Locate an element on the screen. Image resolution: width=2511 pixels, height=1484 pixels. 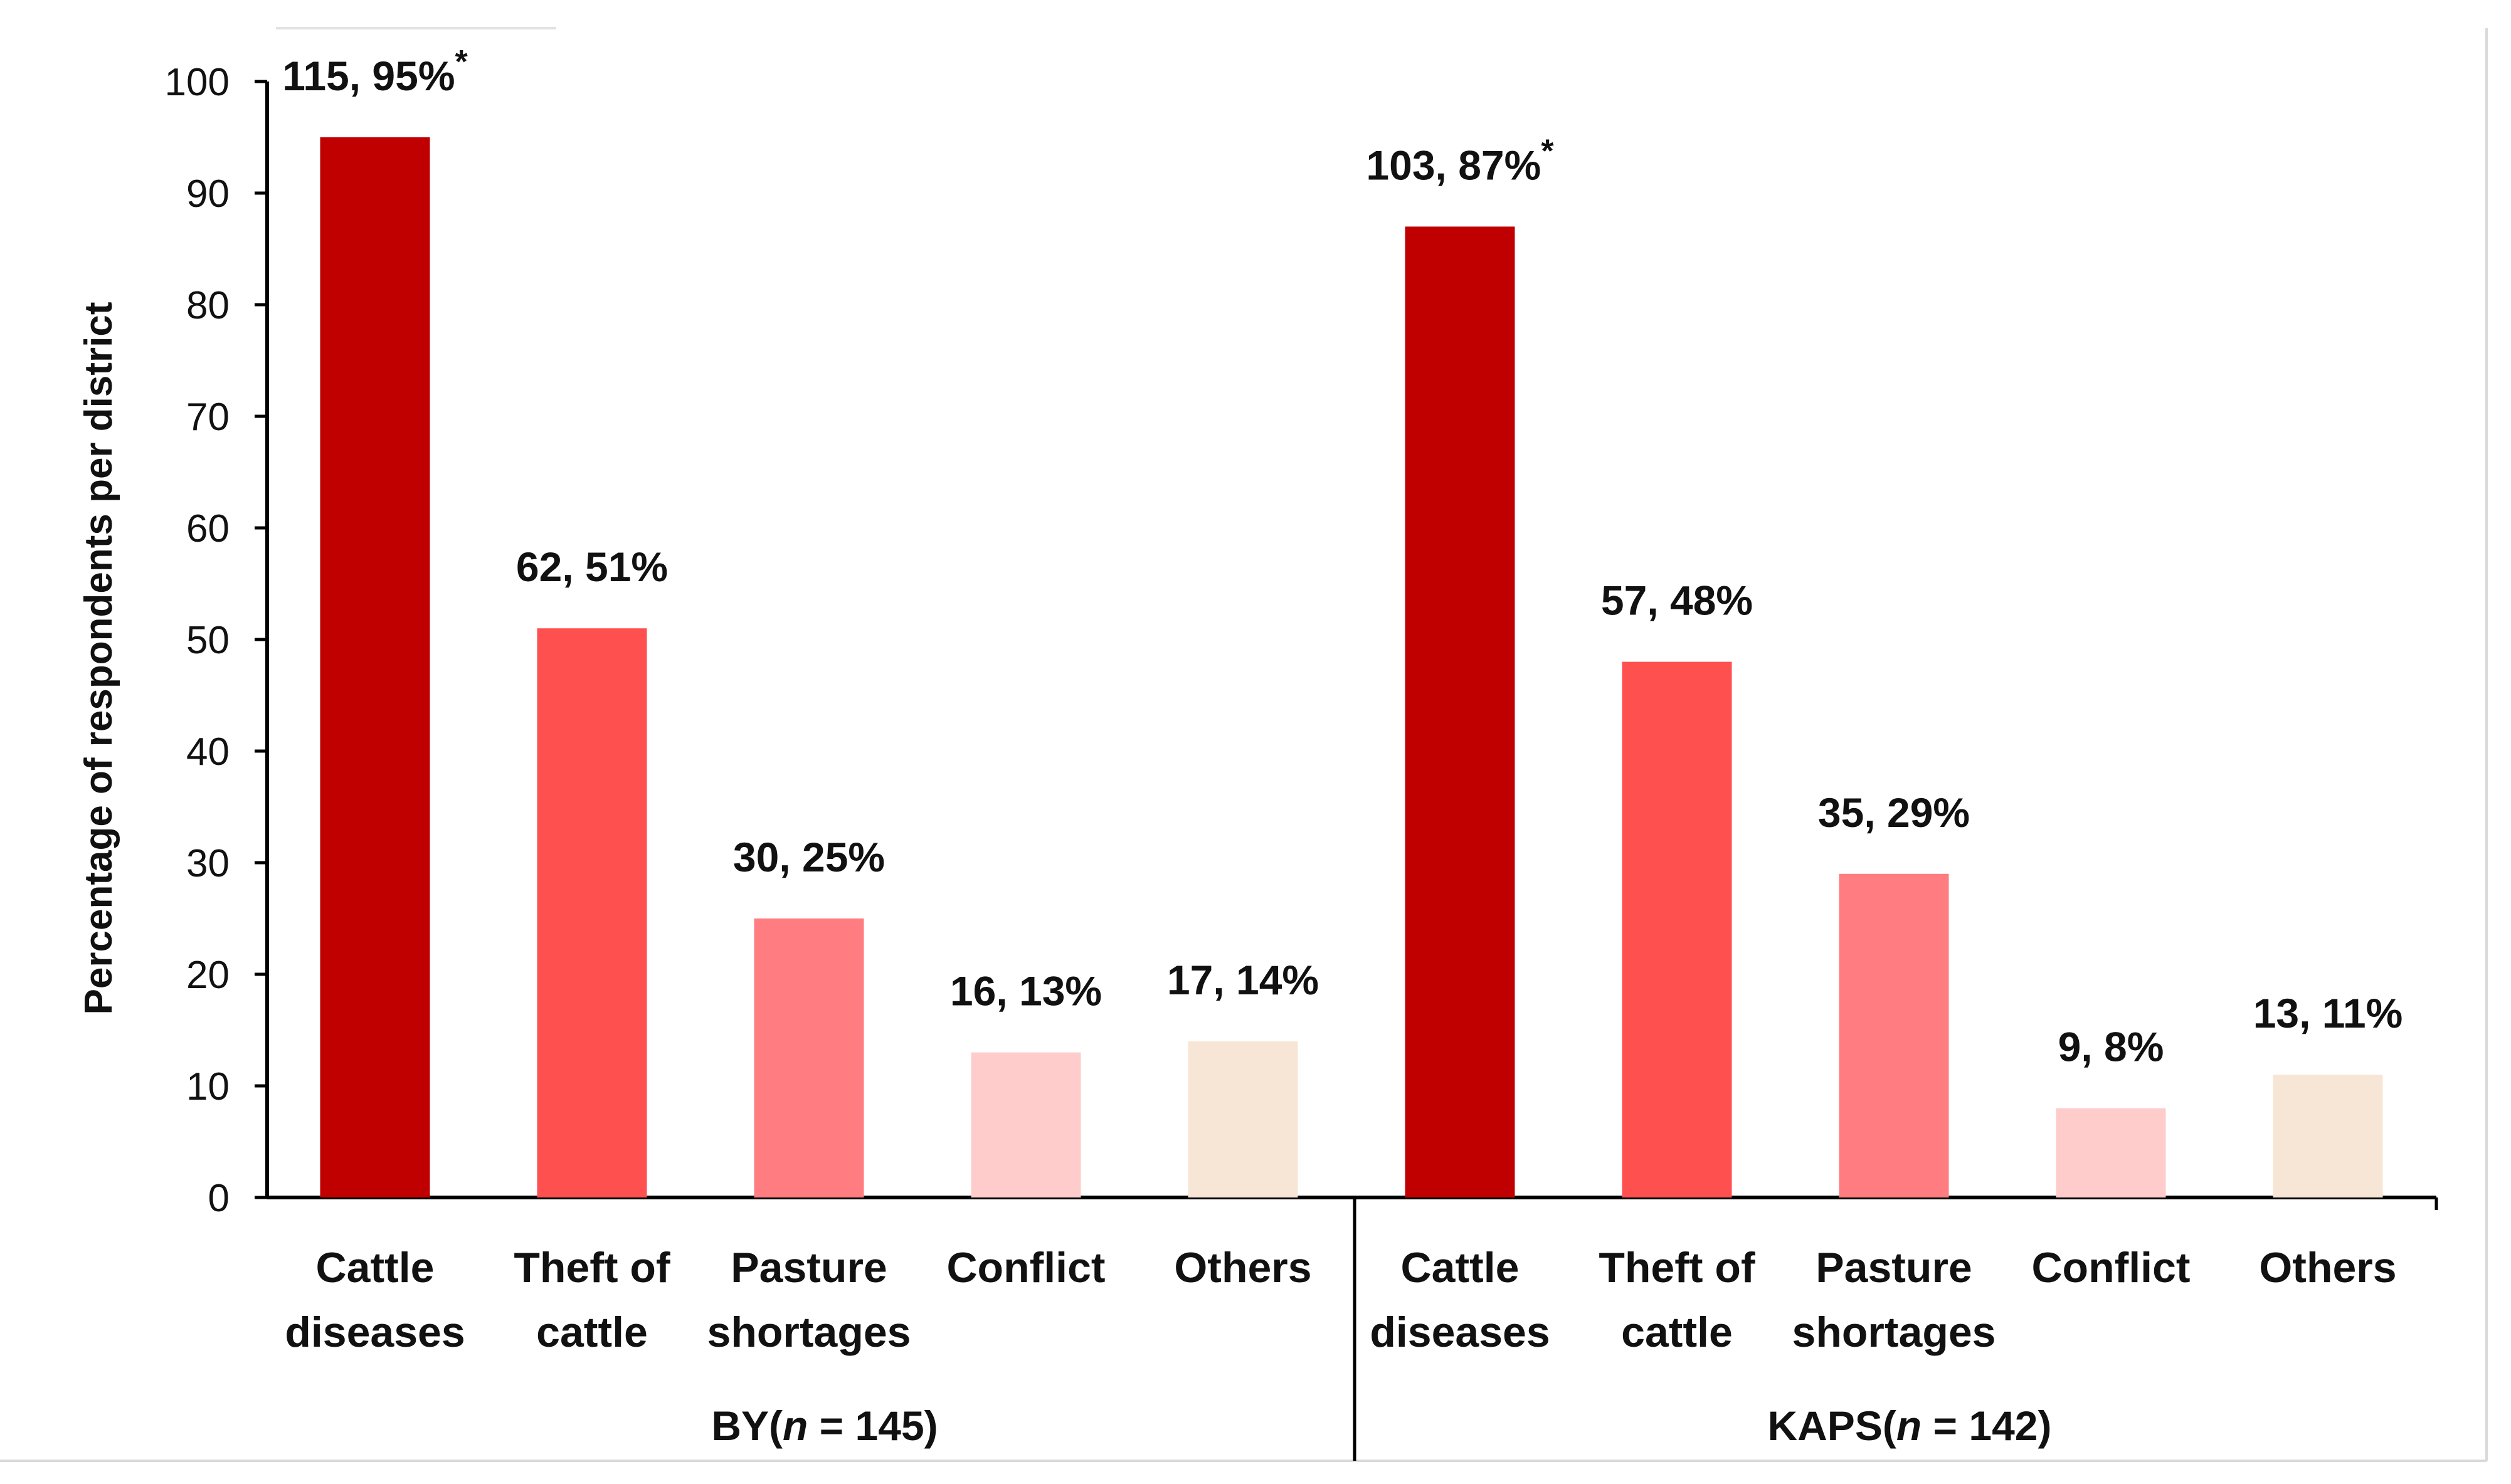
data-label: 13, 11% is located at coordinates (2328, 1013).